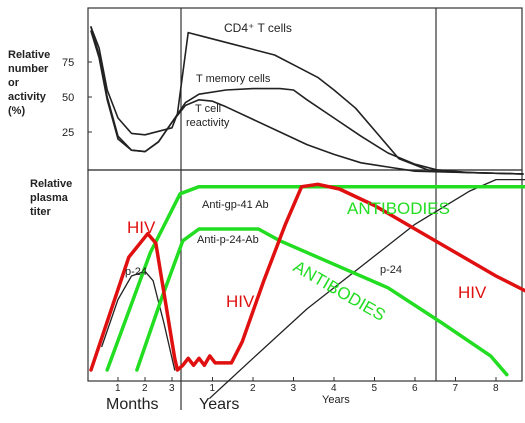 The image size is (525, 423). I want to click on x-axis-label-years-small: Years, so click(336, 400).